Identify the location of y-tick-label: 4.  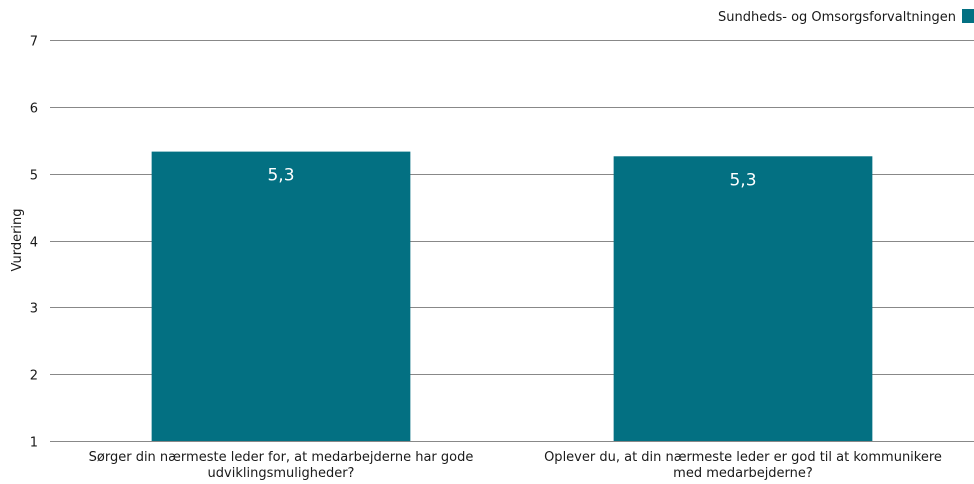
(34, 243).